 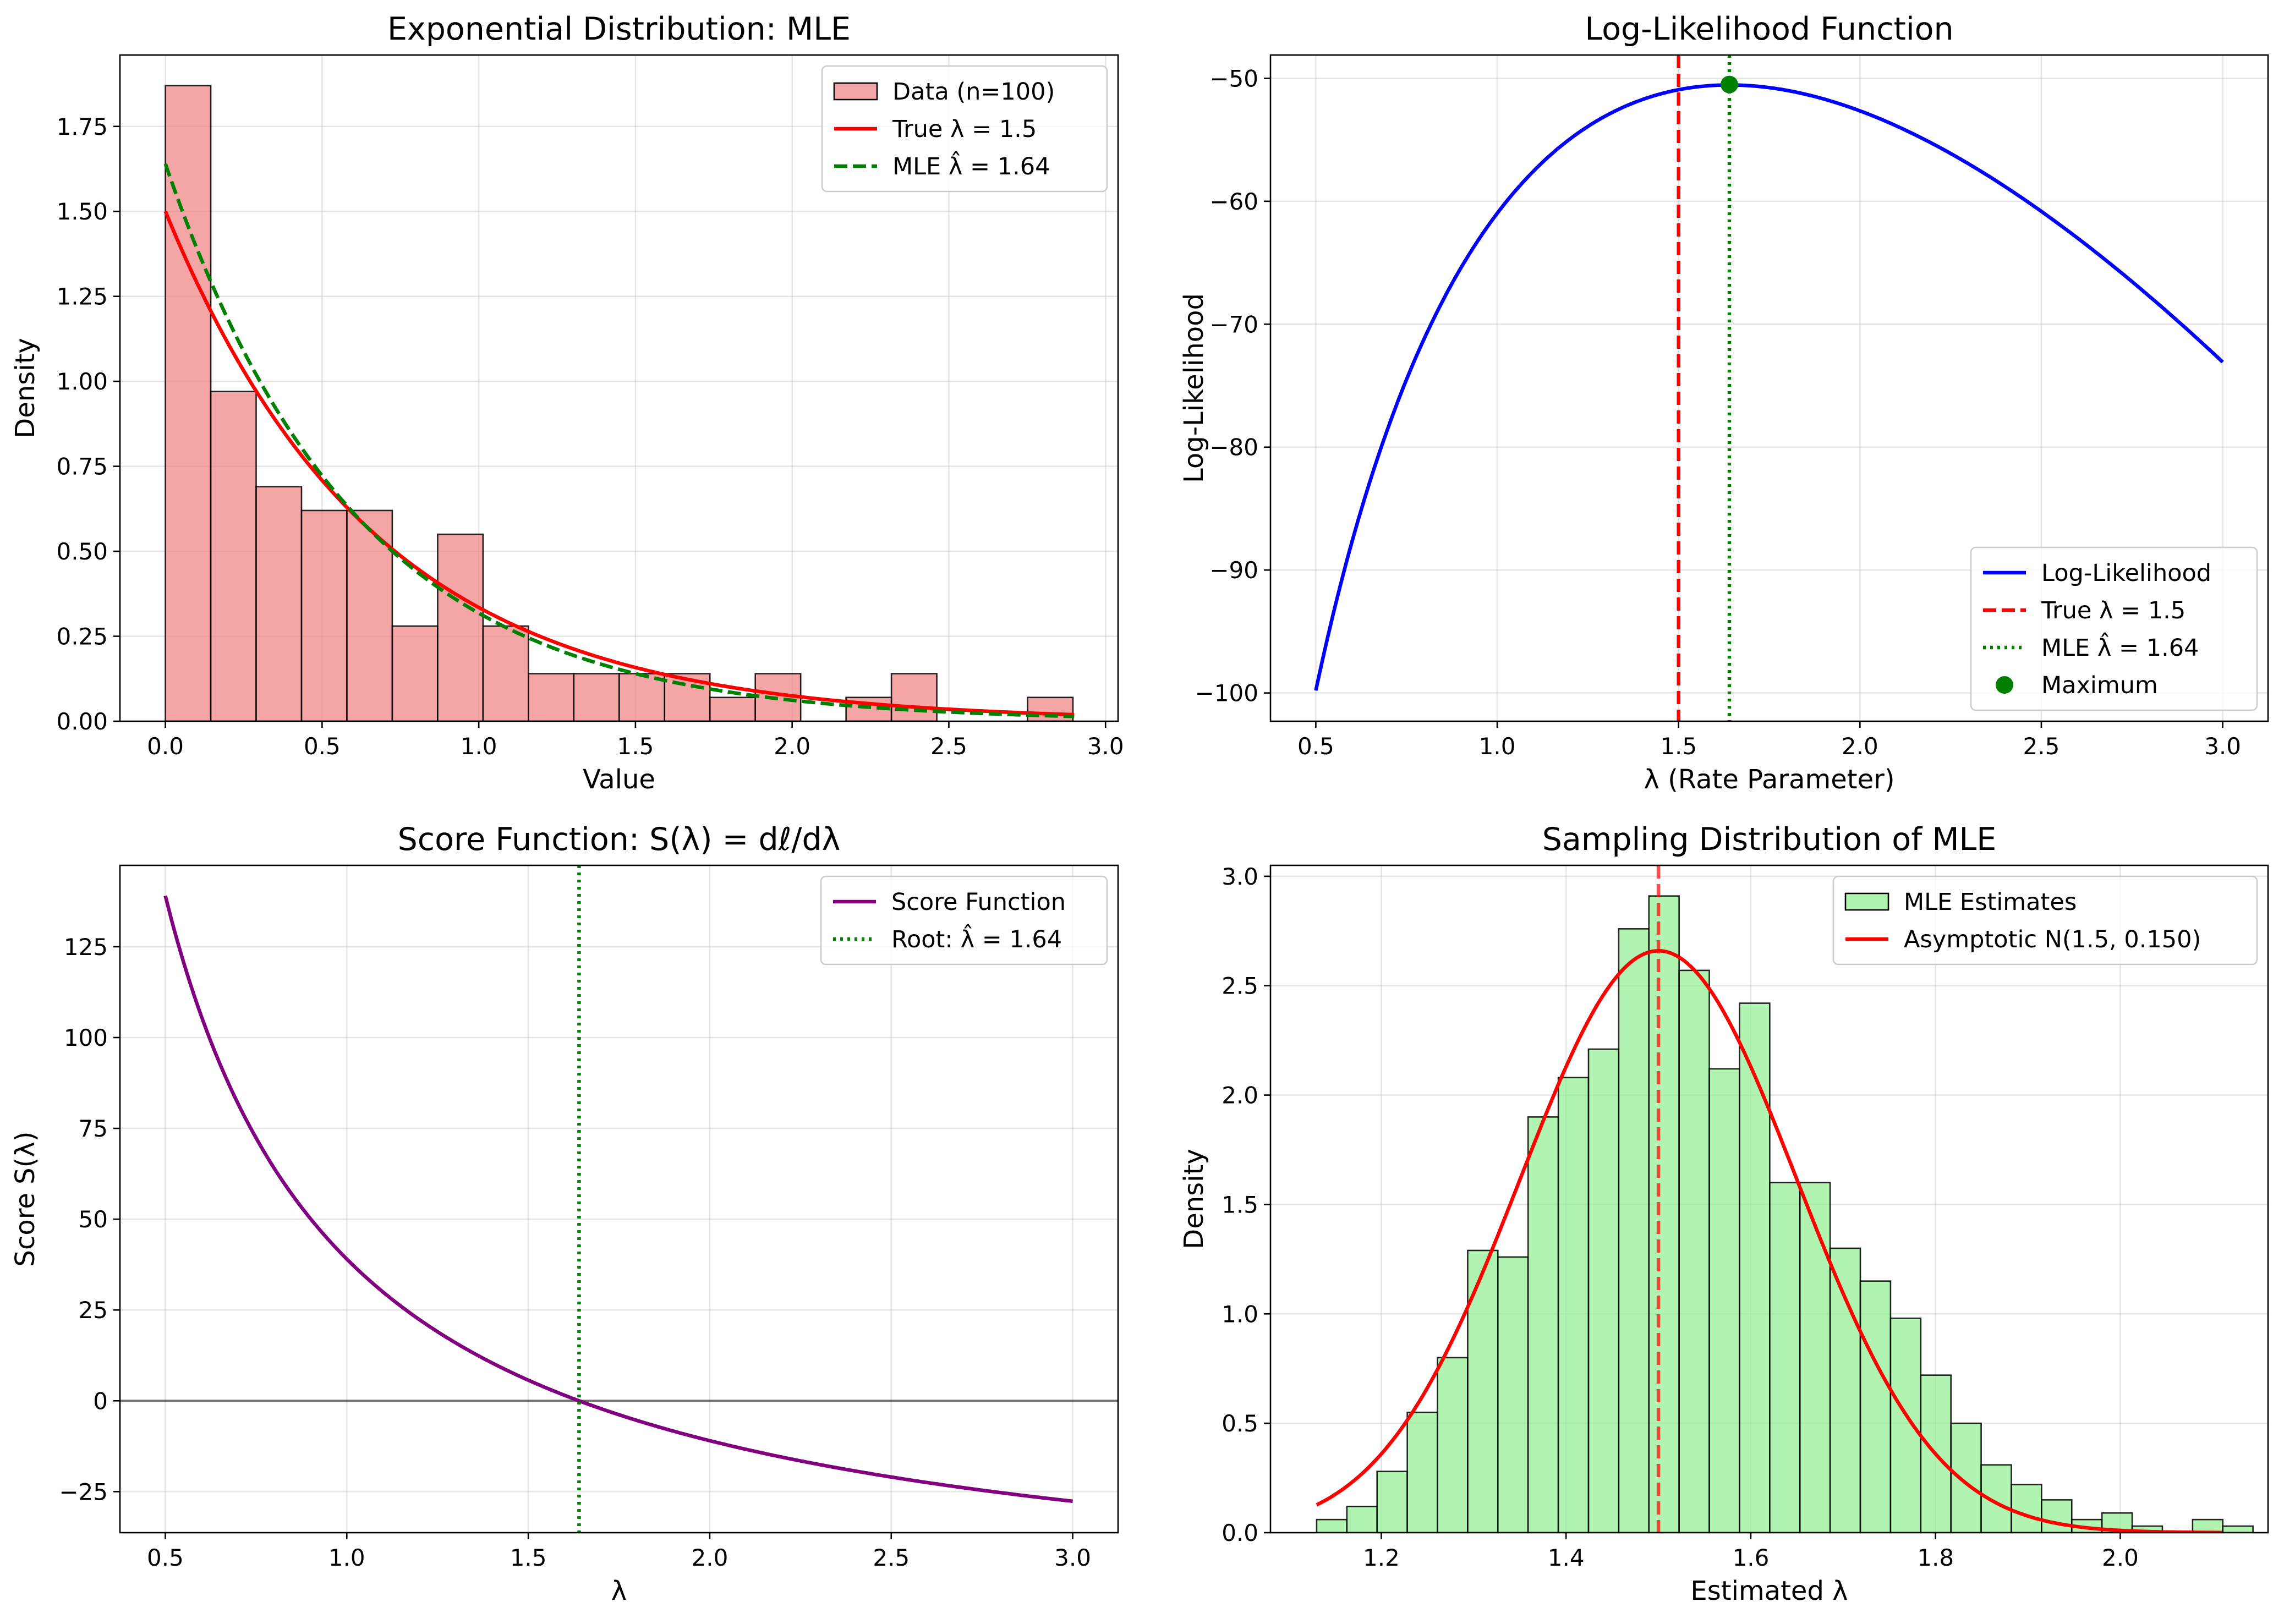 What do you see at coordinates (1769, 779) in the screenshot?
I see `x-axis-label: λ (Rate Parameter)` at bounding box center [1769, 779].